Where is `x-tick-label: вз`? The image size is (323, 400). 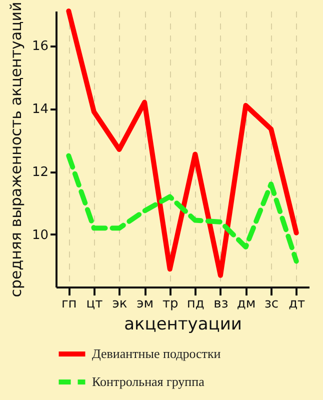
x-tick-label: вз is located at coordinates (221, 304).